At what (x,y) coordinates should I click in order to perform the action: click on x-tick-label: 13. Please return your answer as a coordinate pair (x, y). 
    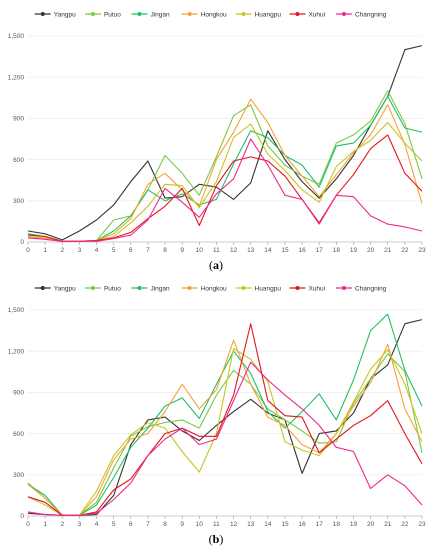
    Looking at the image, I should click on (251, 250).